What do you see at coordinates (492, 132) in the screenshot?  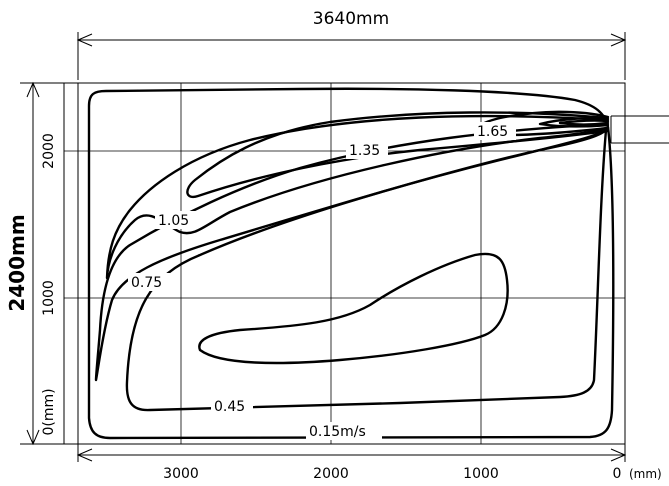 I see `contour-label: 1.65` at bounding box center [492, 132].